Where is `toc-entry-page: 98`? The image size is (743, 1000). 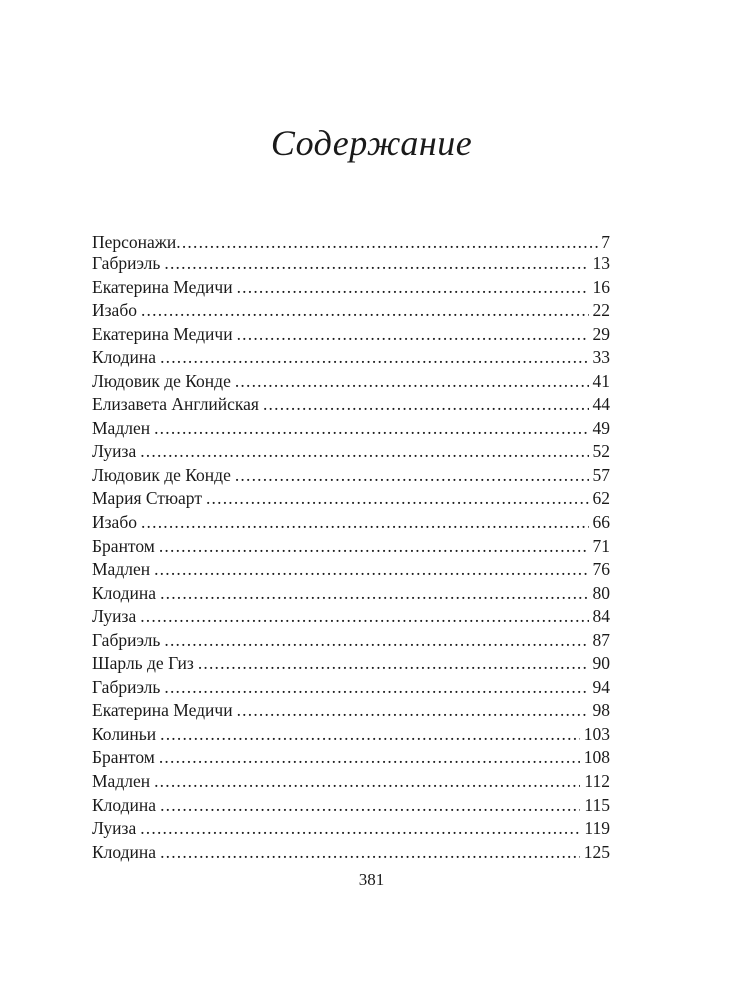
toc-entry-page: 98 is located at coordinates (601, 710).